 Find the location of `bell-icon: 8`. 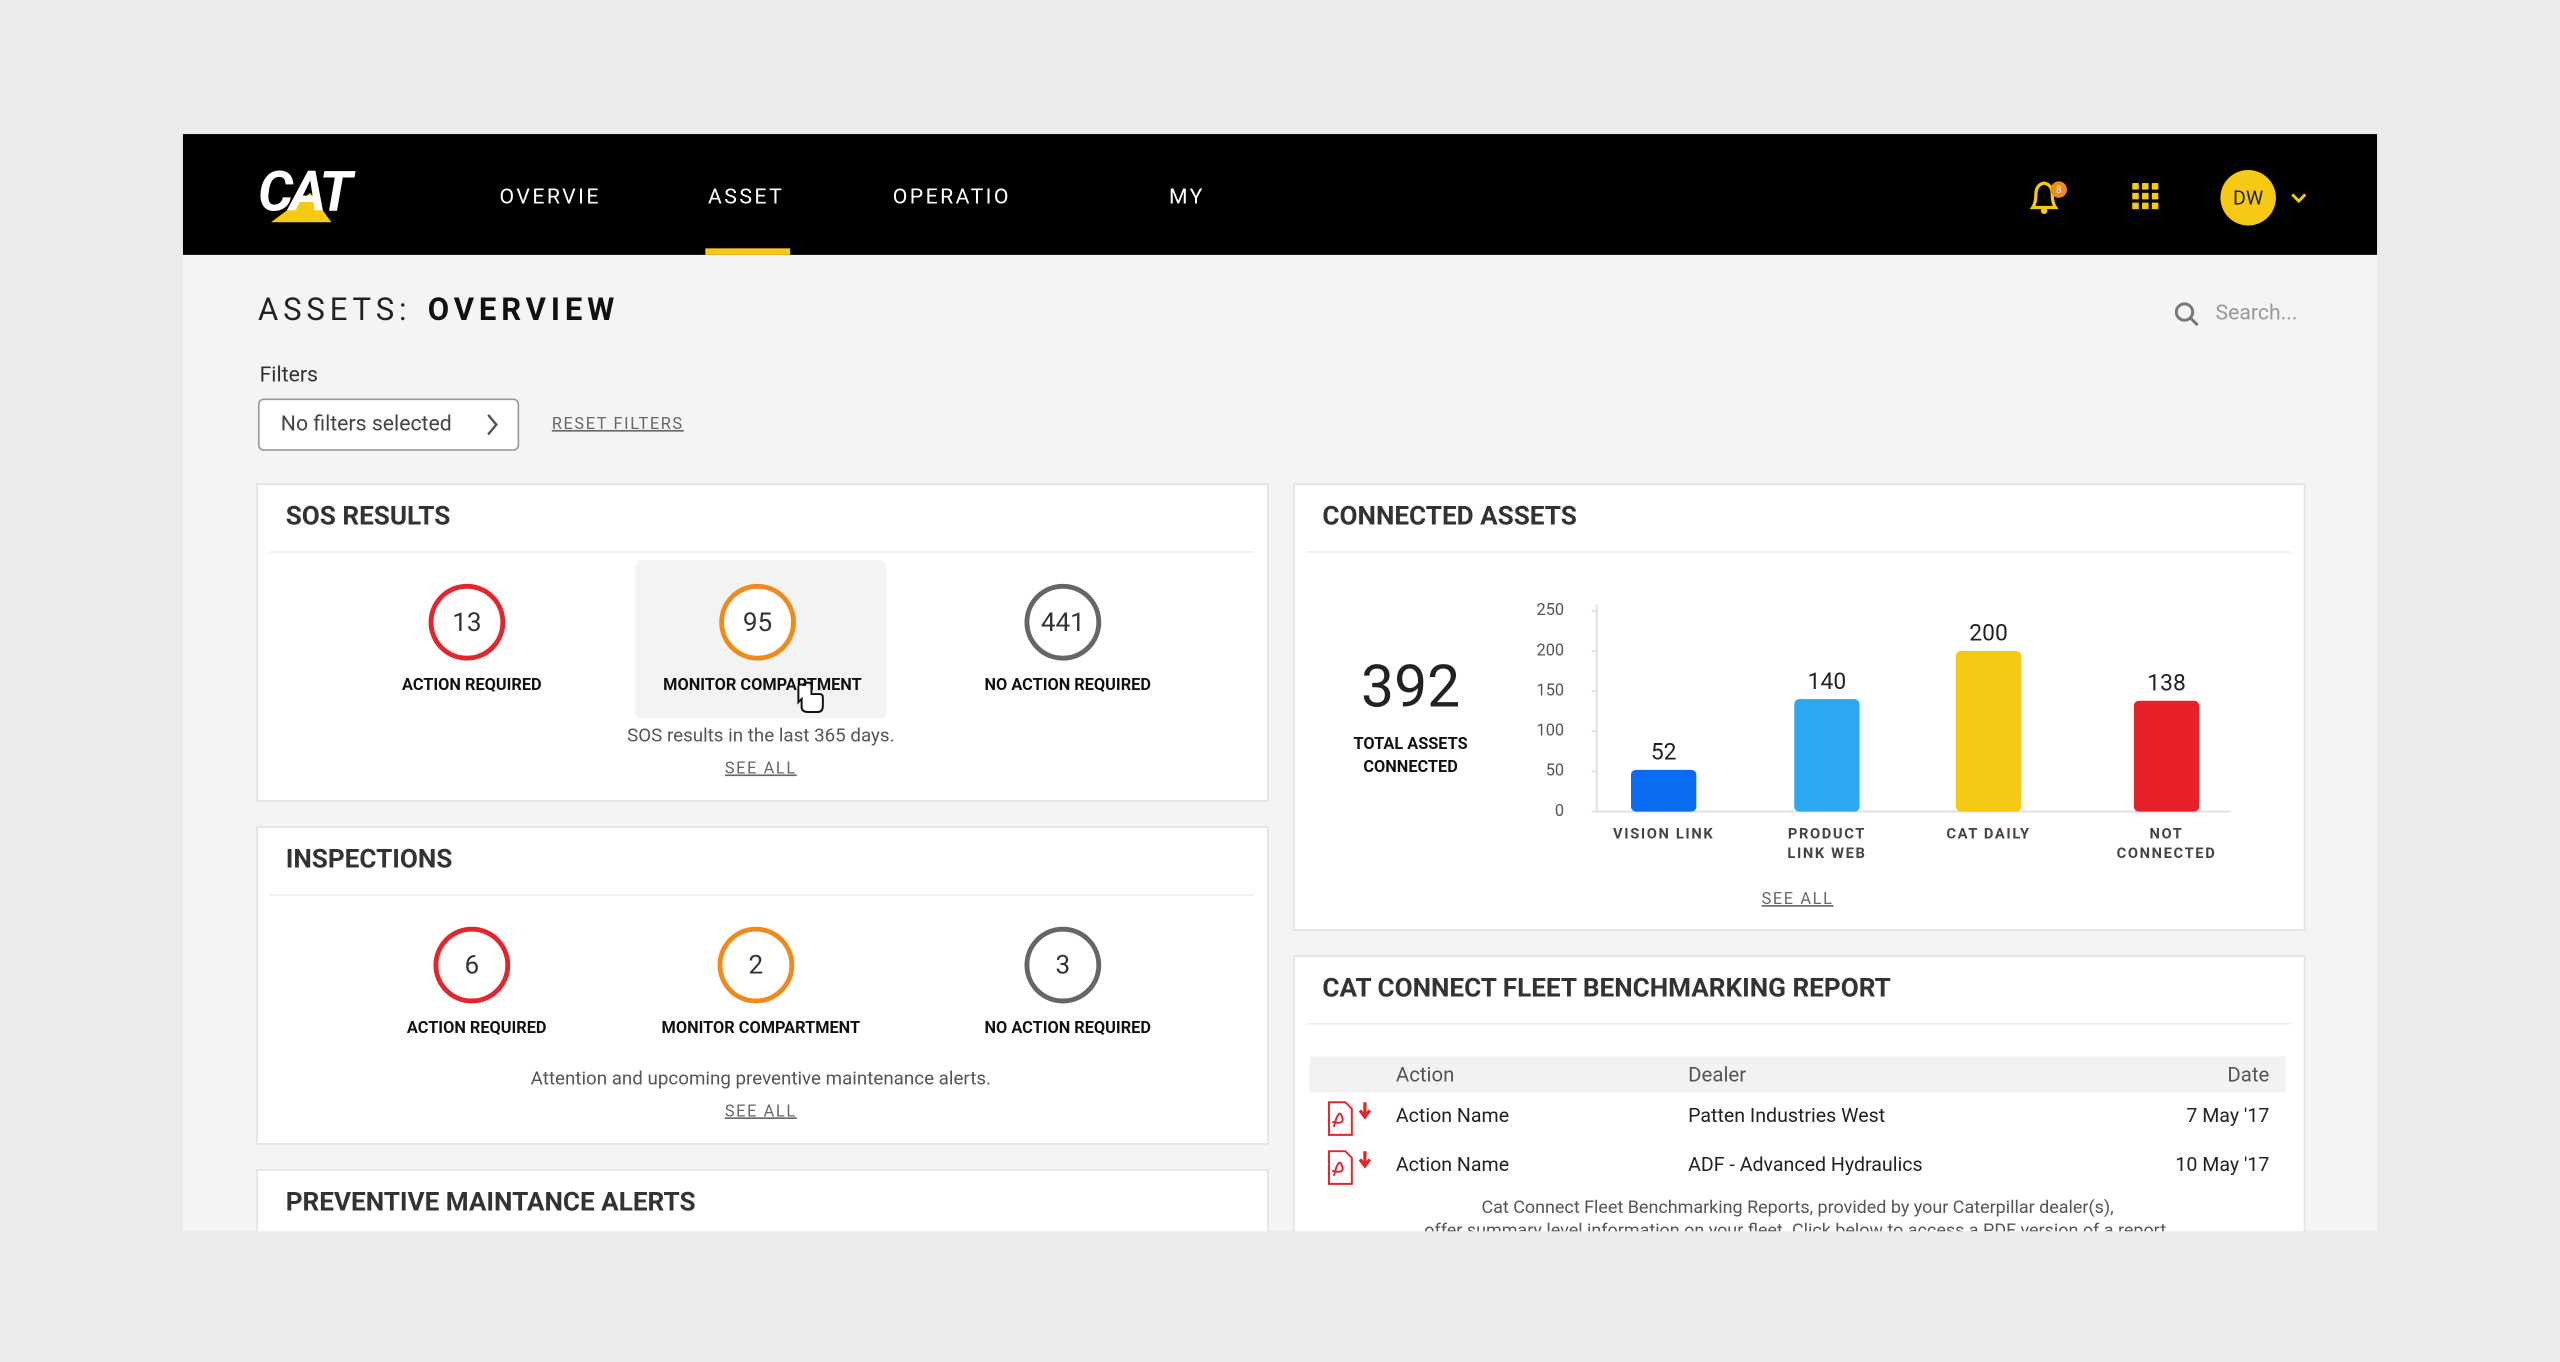

bell-icon: 8 is located at coordinates (2048, 198).